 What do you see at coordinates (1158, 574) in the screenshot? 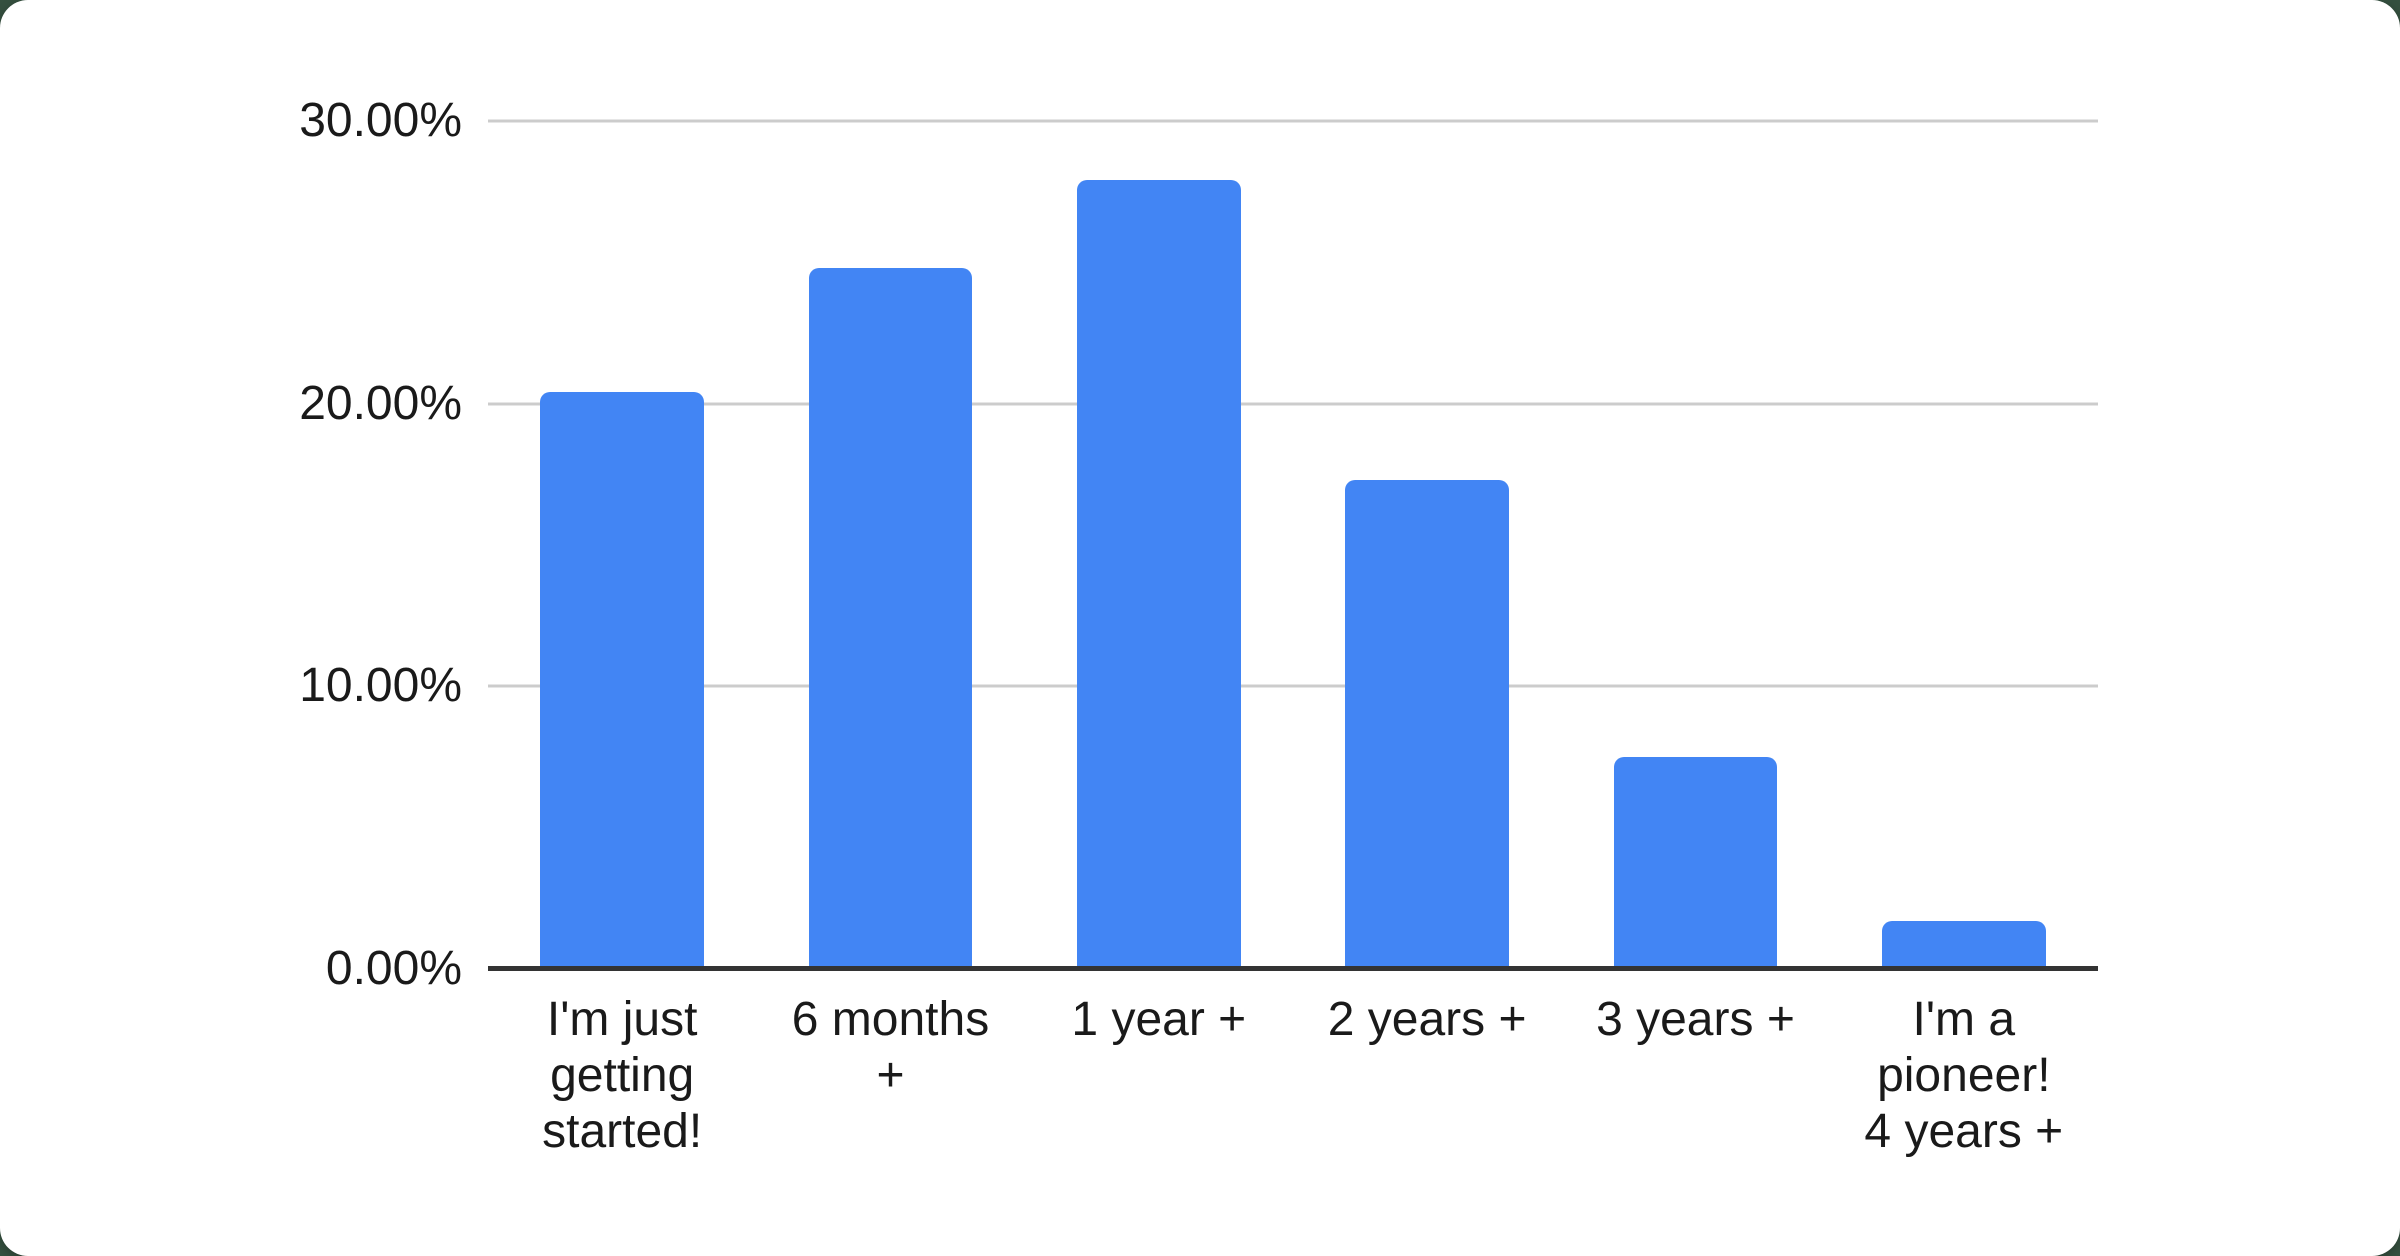
I see `bar-1-year-plus` at bounding box center [1158, 574].